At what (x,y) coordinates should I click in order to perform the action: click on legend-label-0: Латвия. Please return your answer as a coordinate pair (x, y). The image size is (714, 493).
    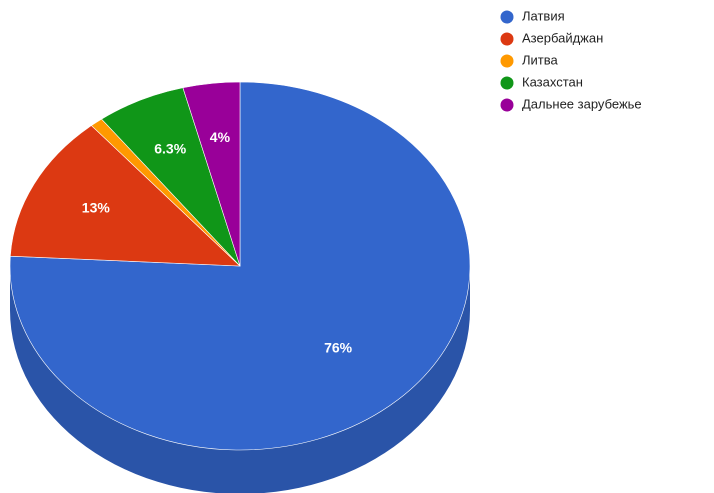
    Looking at the image, I should click on (543, 15).